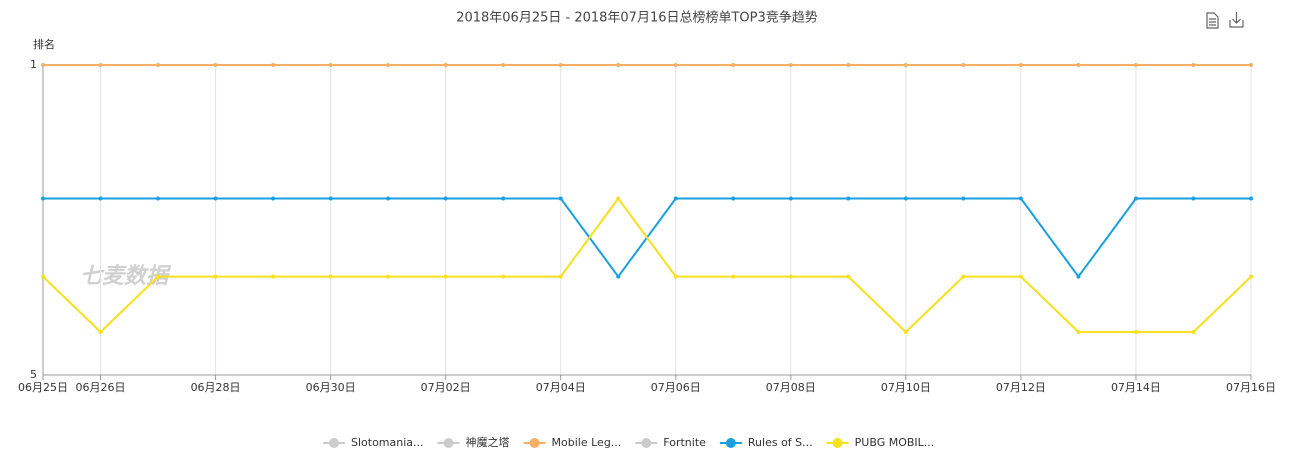 The width and height of the screenshot is (1293, 459). I want to click on x-tick-label: 07月14日, so click(1136, 387).